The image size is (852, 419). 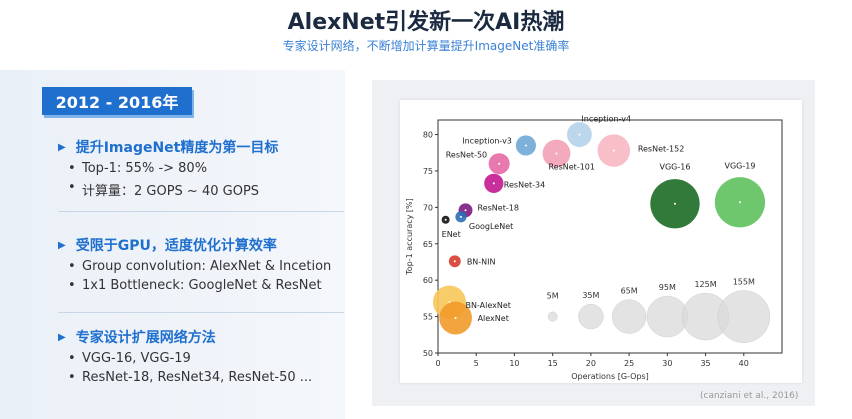 I want to click on citation: (canziani et al., 2016), so click(x=749, y=396).